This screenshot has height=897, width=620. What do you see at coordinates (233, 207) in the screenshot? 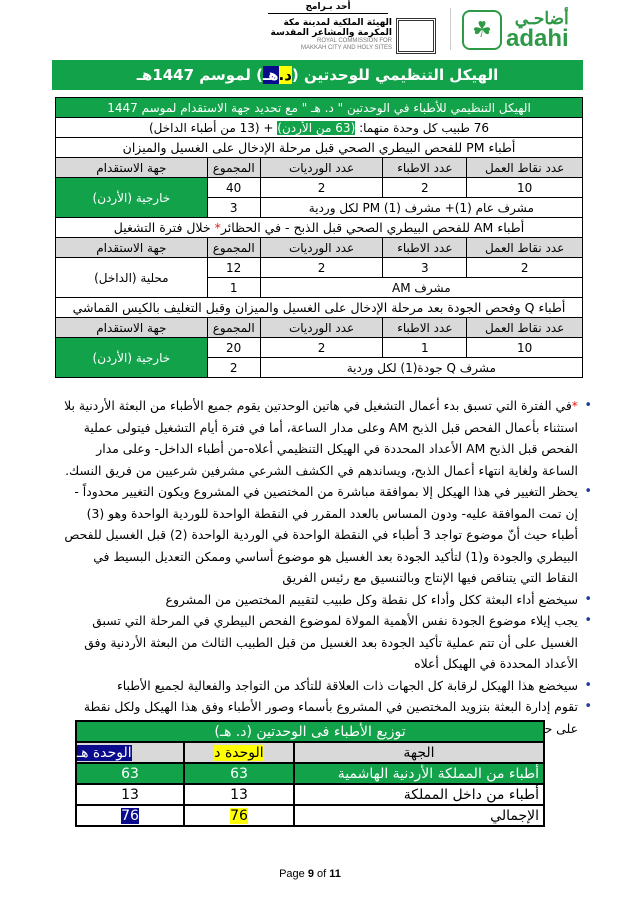
I see `supervisor-total-cell: 3` at bounding box center [233, 207].